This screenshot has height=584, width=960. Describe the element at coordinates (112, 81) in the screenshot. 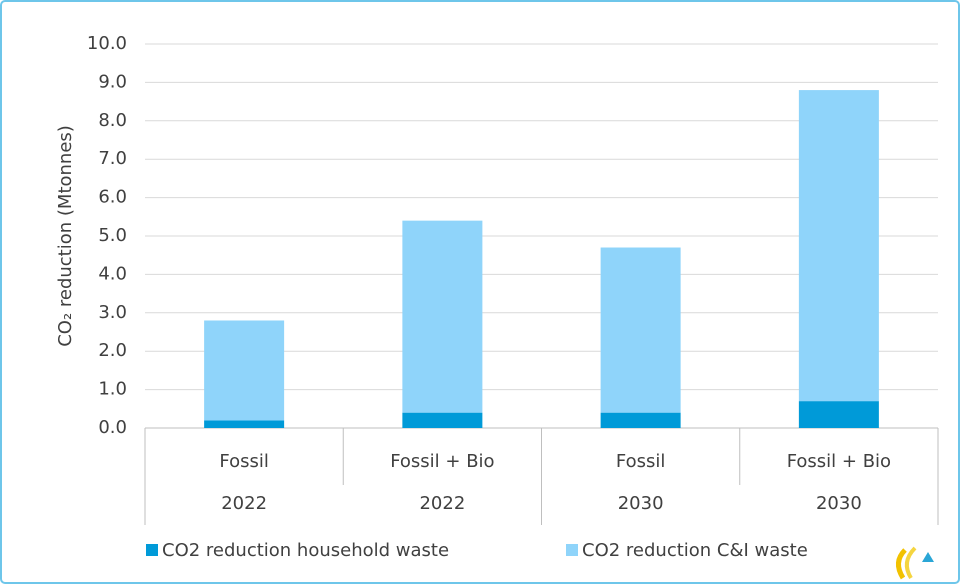

I see `y-tick-label: 9.0` at that location.